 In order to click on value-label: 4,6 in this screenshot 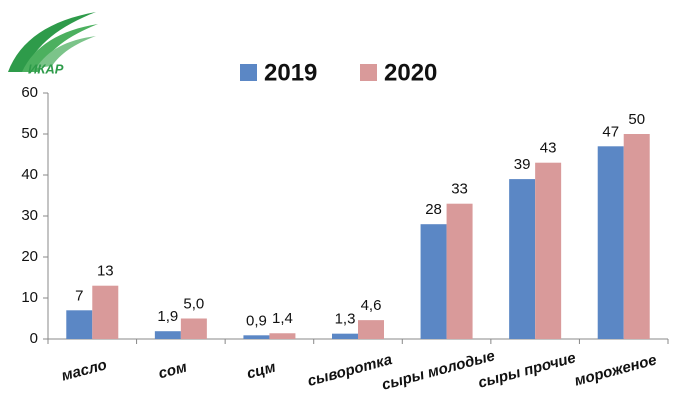, I will do `click(371, 305)`.